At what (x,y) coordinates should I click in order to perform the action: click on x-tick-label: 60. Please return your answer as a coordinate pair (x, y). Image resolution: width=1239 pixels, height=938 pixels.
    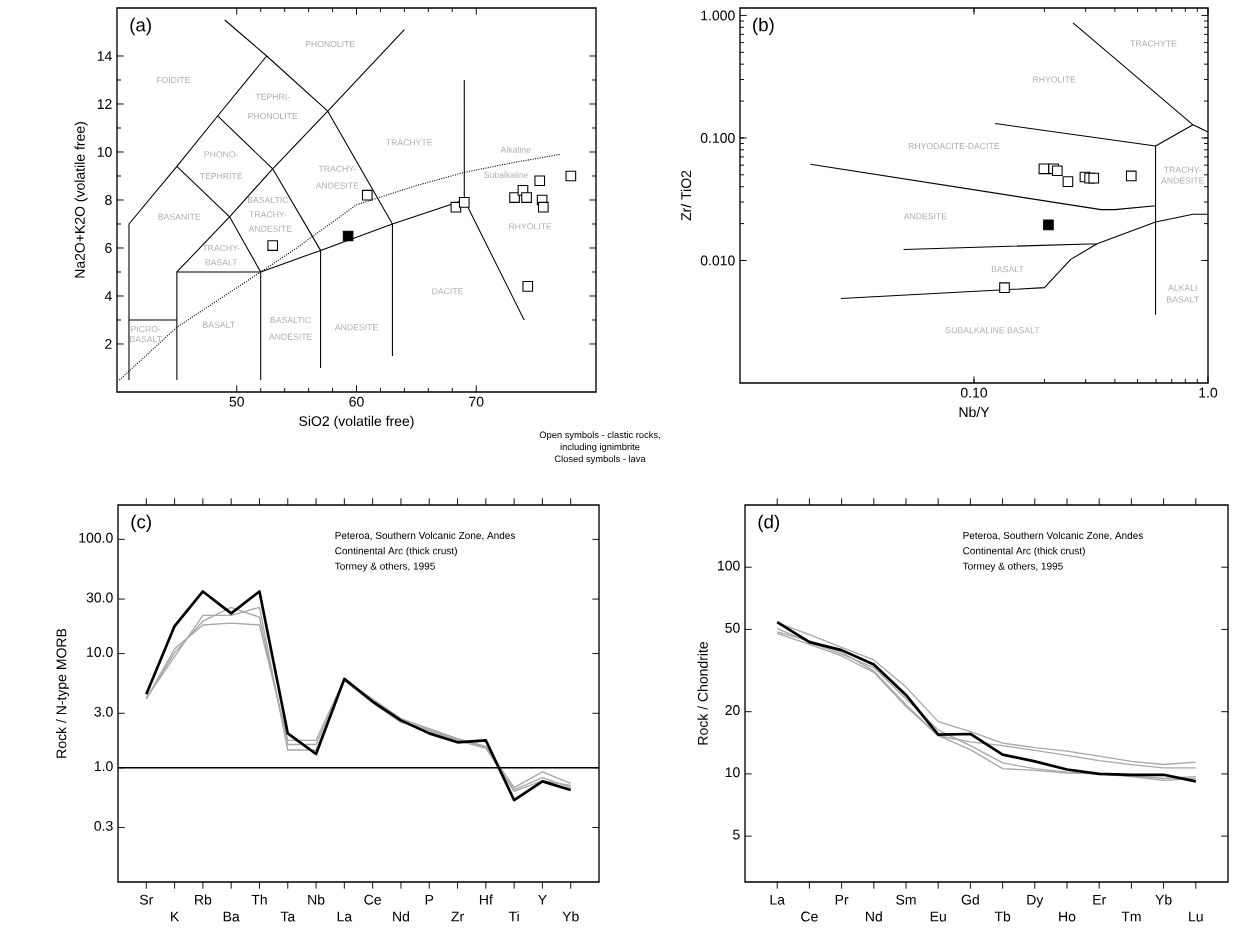
    Looking at the image, I should click on (356, 401).